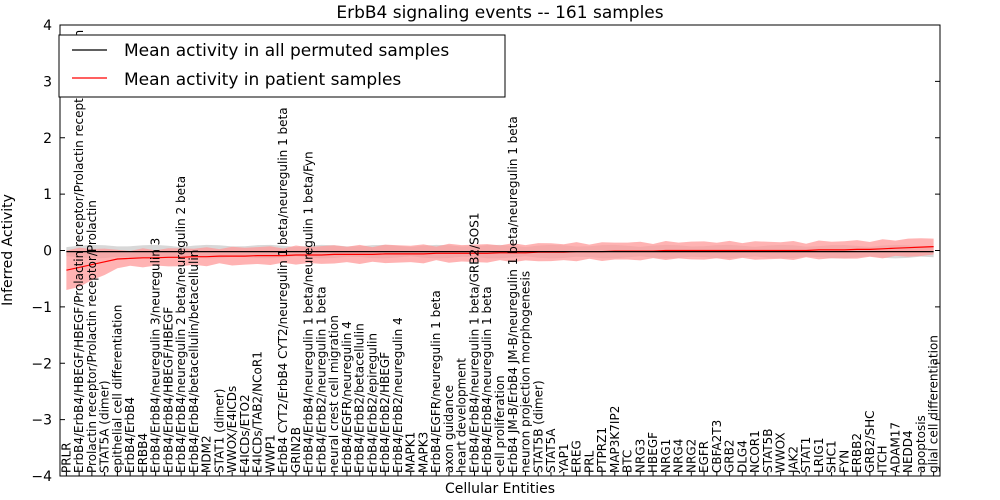  What do you see at coordinates (832, 456) in the screenshot?
I see `x-tick-label: SHC1` at bounding box center [832, 456].